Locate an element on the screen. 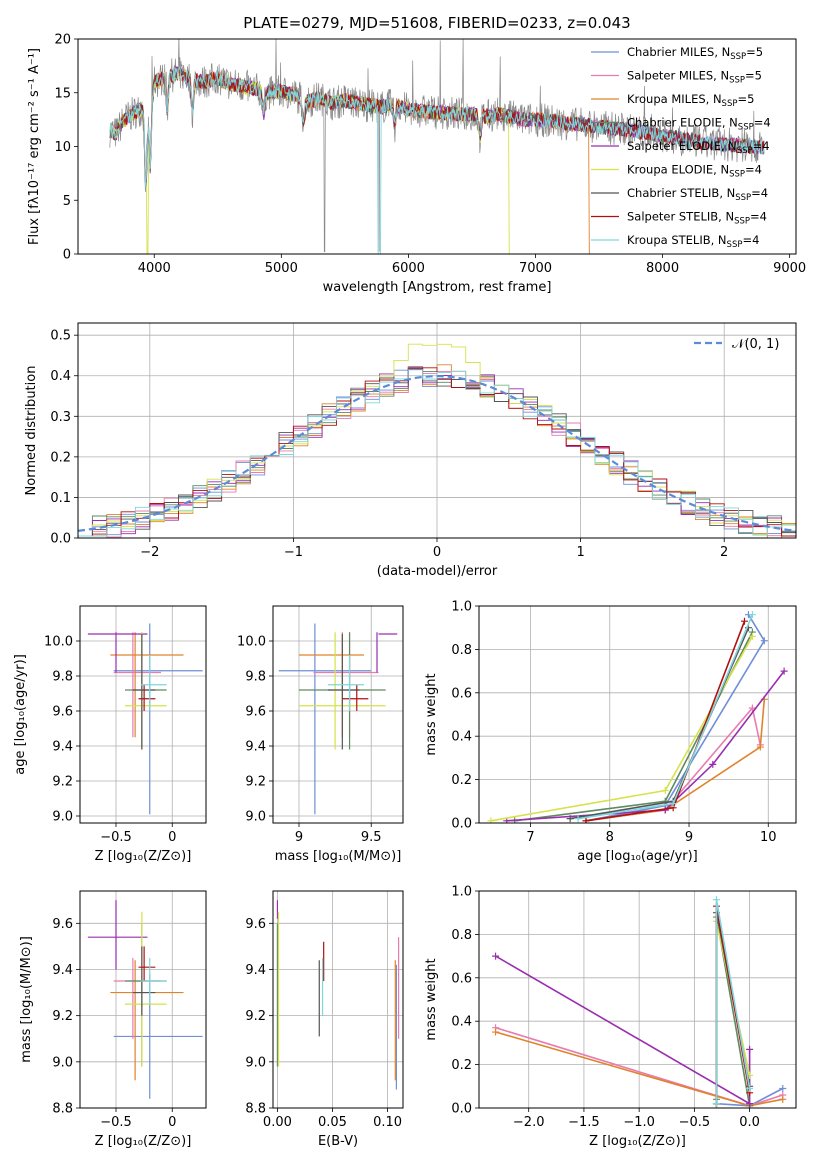 Image resolution: width=819 pixels, height=1170 pixels. mass_vs_Z-ytick-label-3: 9.4 is located at coordinates (62, 970).